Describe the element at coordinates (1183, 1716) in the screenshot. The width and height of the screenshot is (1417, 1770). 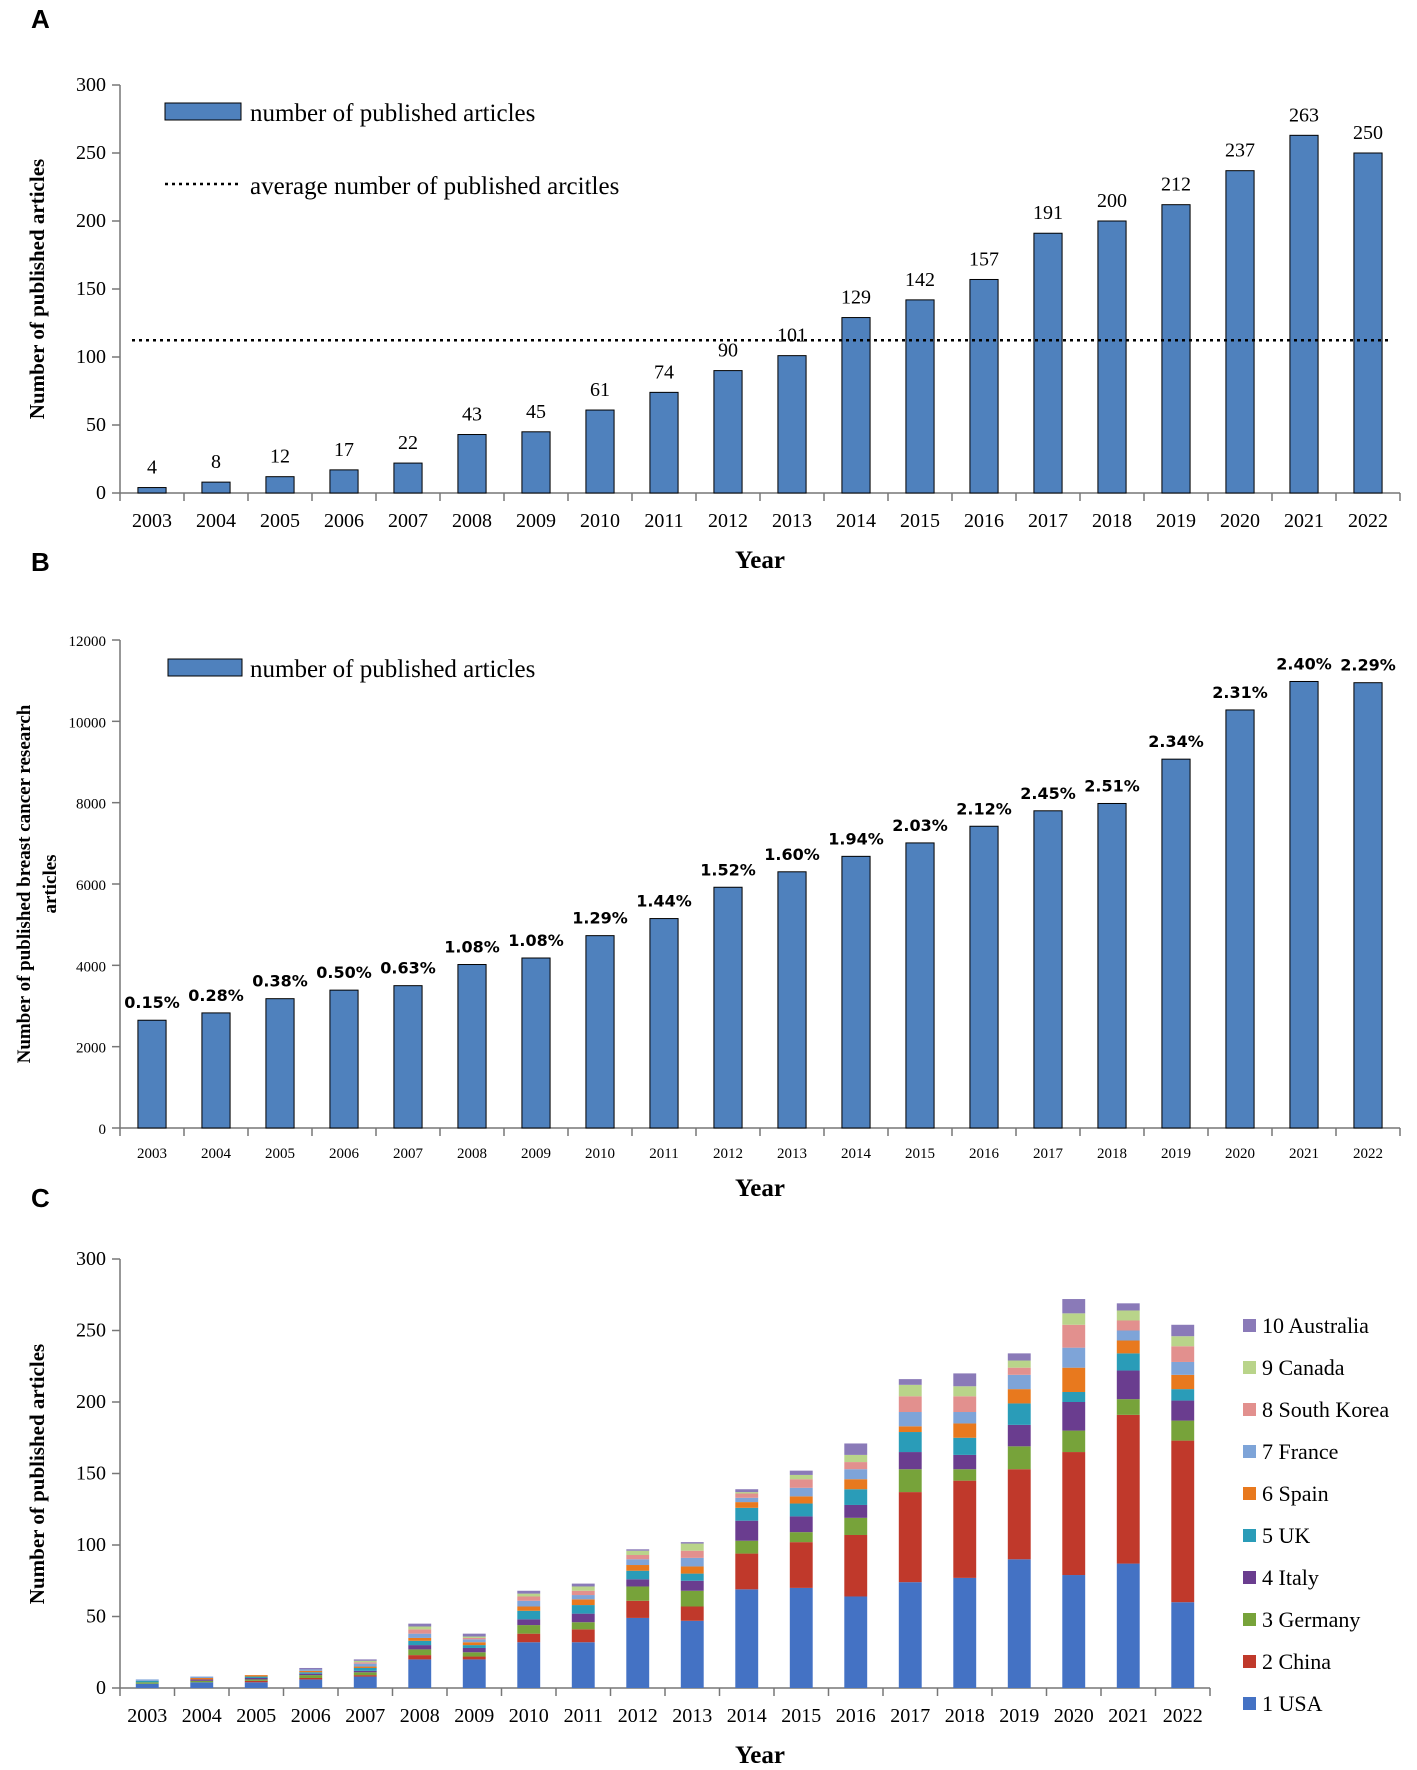
I see `c-x-tick-label: 2022` at that location.